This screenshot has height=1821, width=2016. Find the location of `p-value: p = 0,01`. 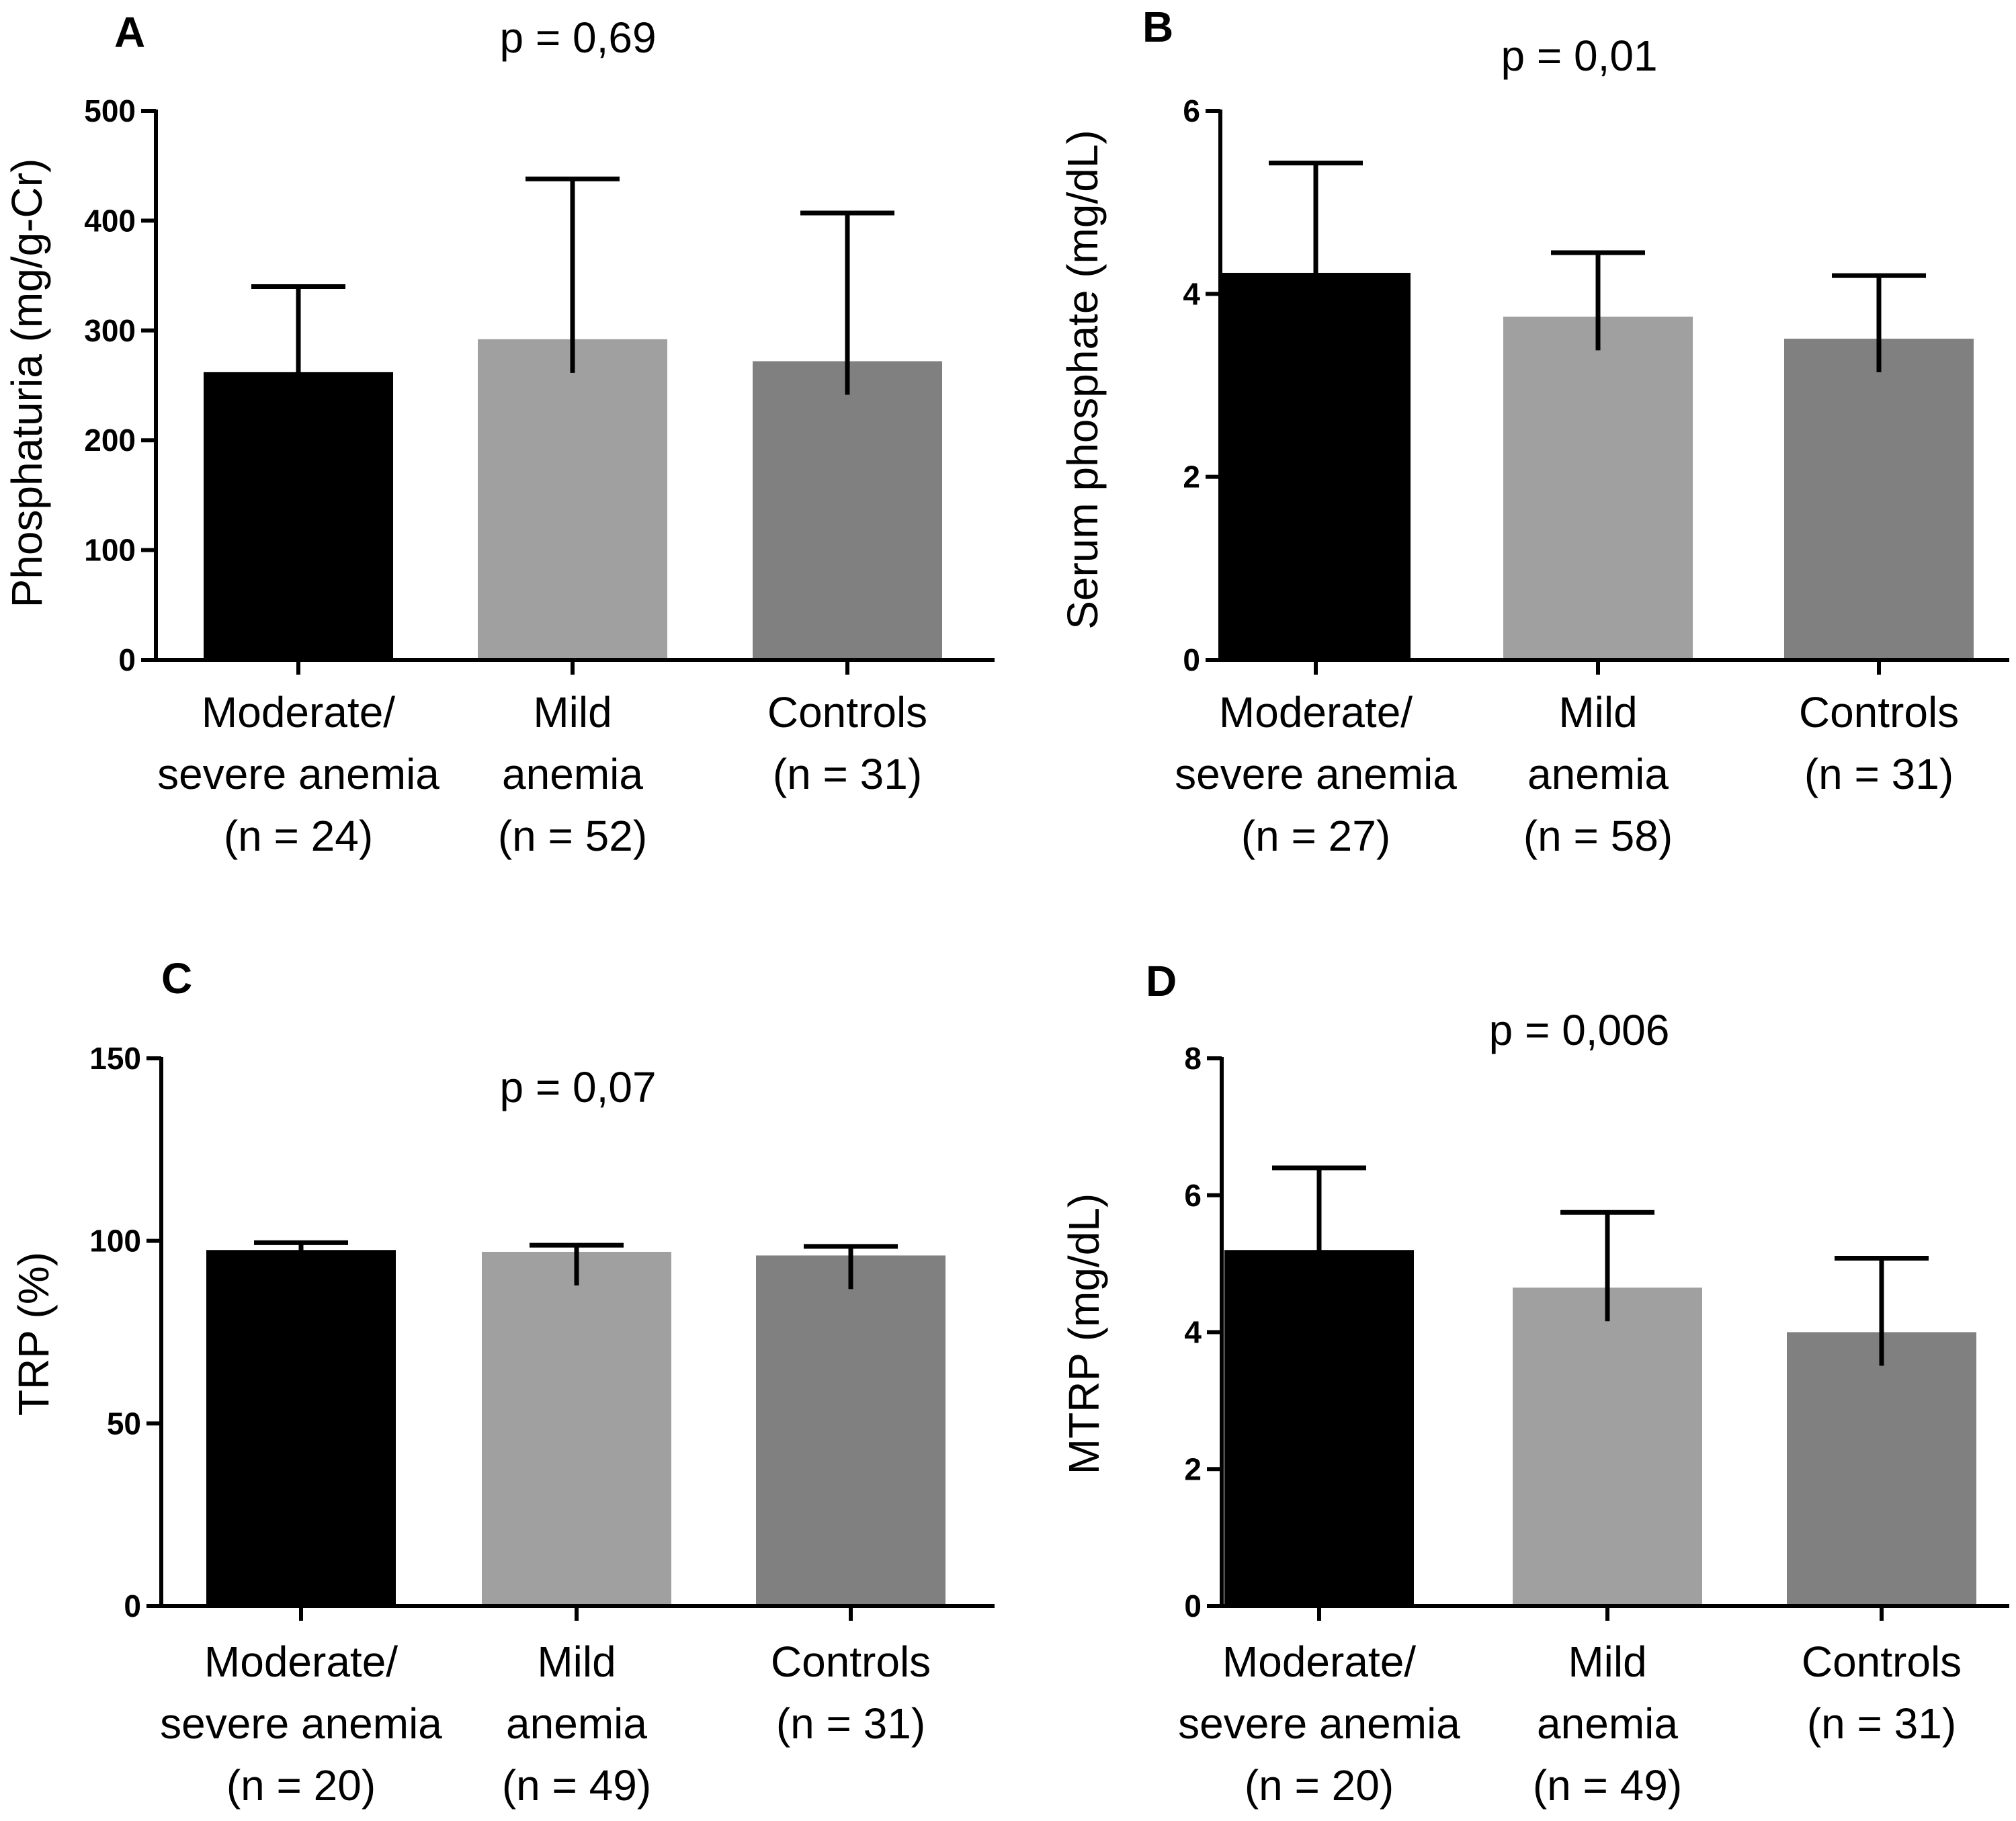

p-value: p = 0,01 is located at coordinates (1579, 56).